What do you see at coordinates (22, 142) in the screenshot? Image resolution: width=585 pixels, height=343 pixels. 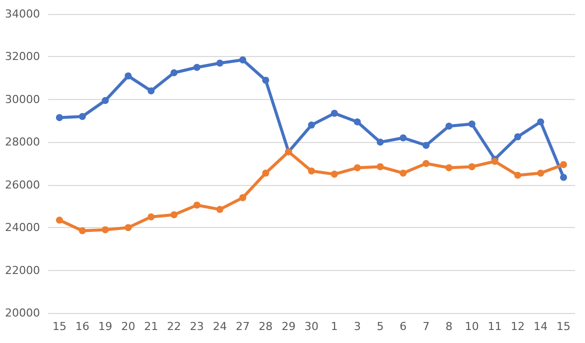 I see `y-tick-label: 28000` at bounding box center [22, 142].